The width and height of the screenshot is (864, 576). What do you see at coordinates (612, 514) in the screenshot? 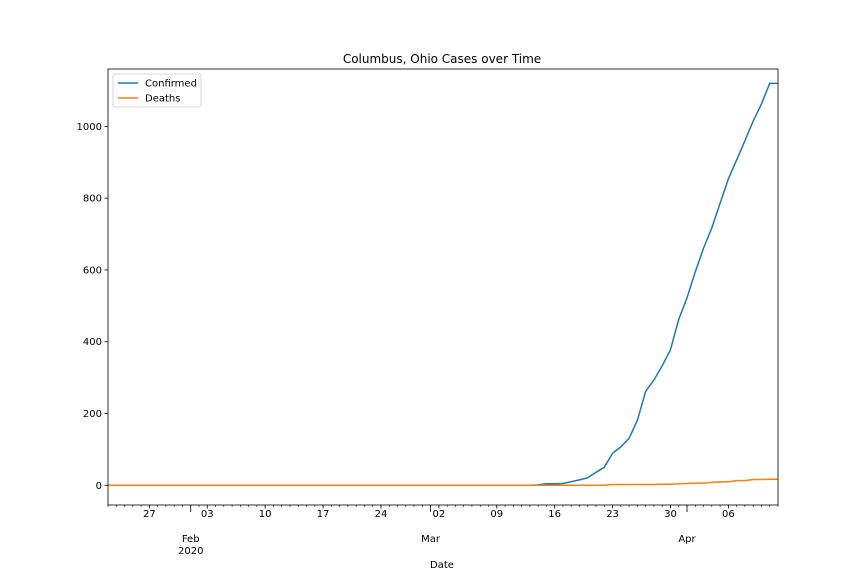
I see `x-tick-label: 23` at bounding box center [612, 514].